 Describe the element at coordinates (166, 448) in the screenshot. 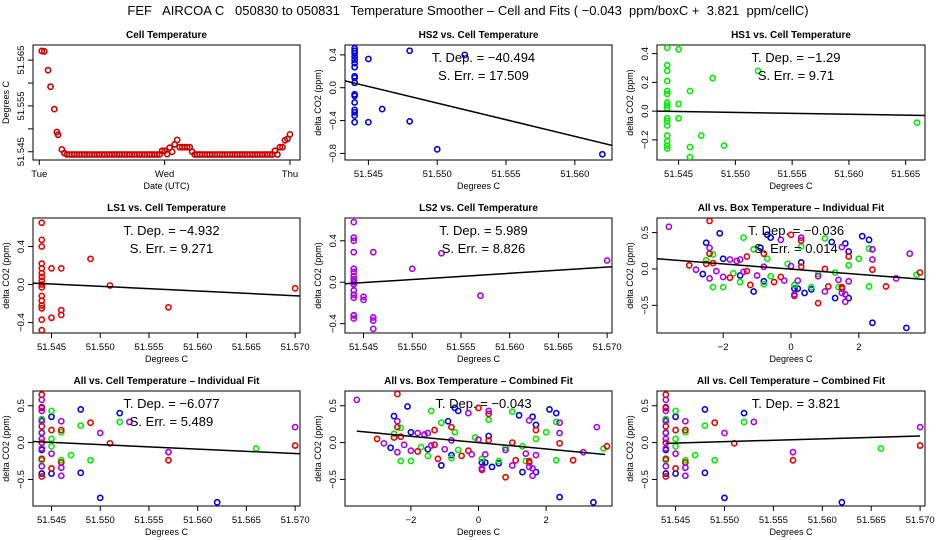

I see `plot-area` at that location.